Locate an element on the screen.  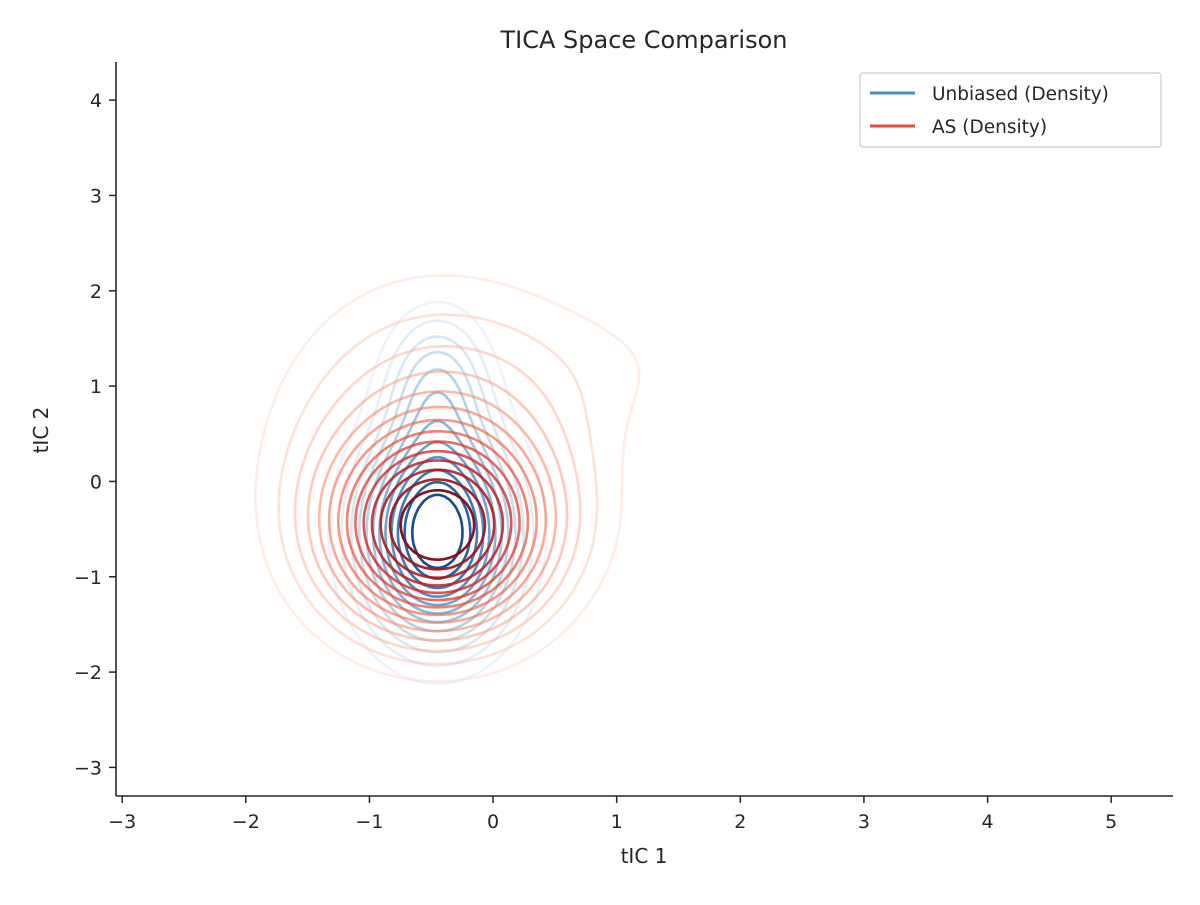
y-axis-ticks: −3 −2 −1 0 1 2 3 4 is located at coordinates (95, 434).